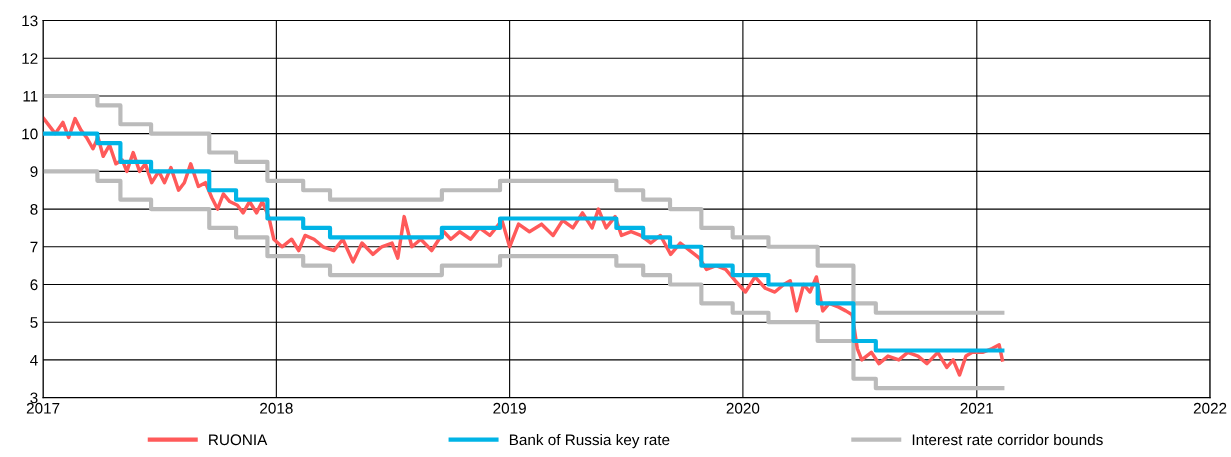  I want to click on y-tick-label: 12, so click(30, 58).